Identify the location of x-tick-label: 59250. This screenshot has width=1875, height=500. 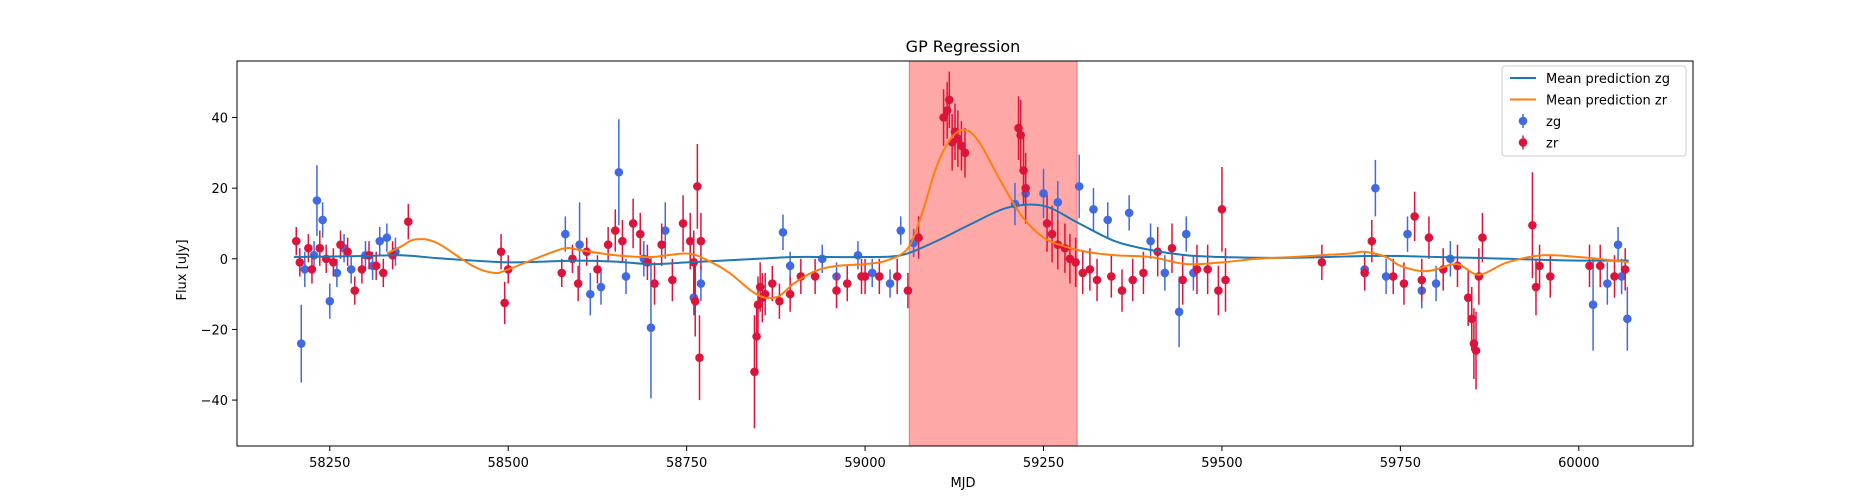
(1043, 463).